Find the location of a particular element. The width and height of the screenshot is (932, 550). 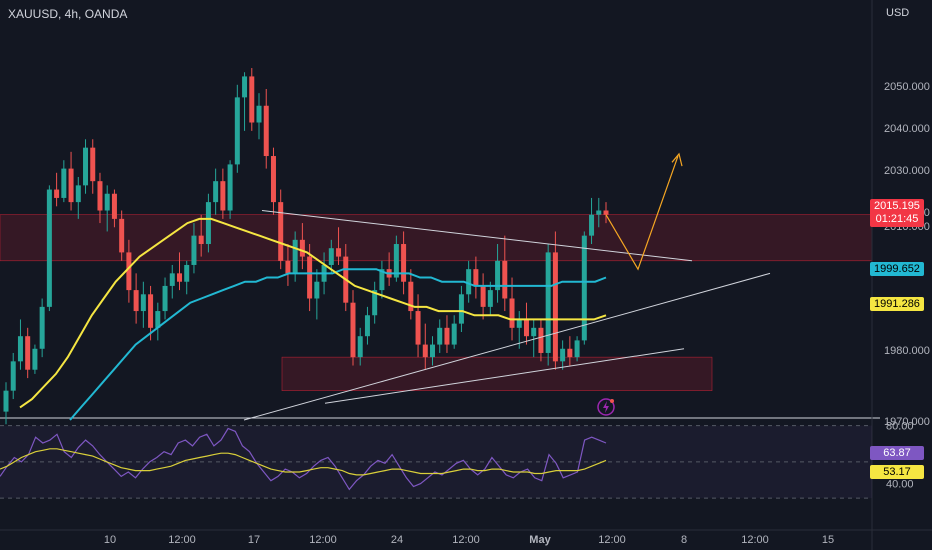

notification-dot is located at coordinates (612, 401).